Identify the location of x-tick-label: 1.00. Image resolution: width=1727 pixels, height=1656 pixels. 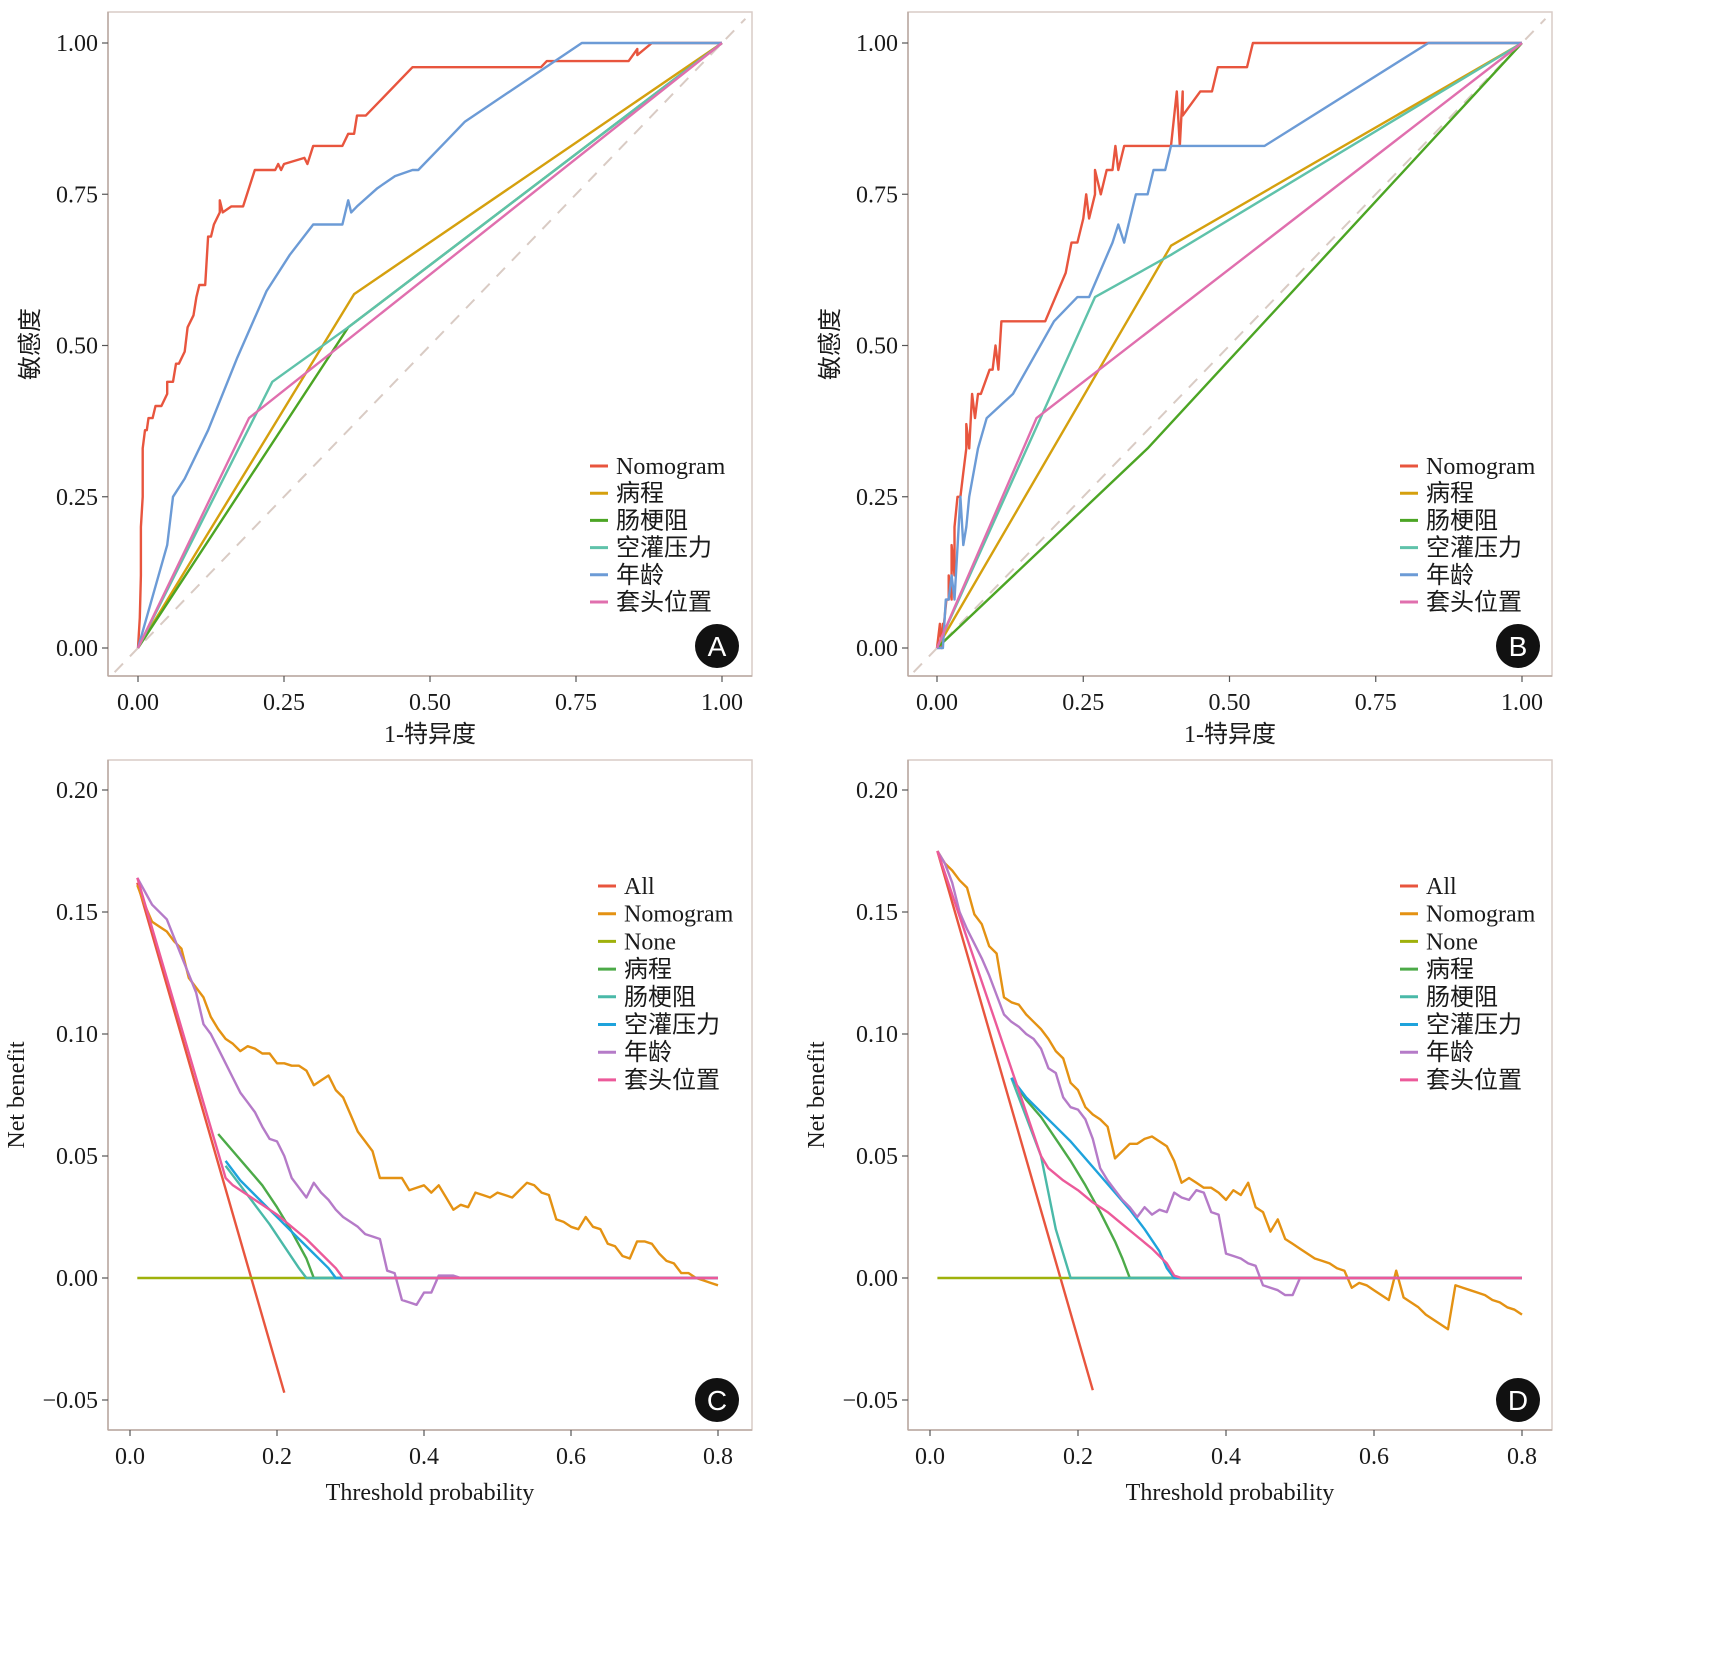
(1522, 703).